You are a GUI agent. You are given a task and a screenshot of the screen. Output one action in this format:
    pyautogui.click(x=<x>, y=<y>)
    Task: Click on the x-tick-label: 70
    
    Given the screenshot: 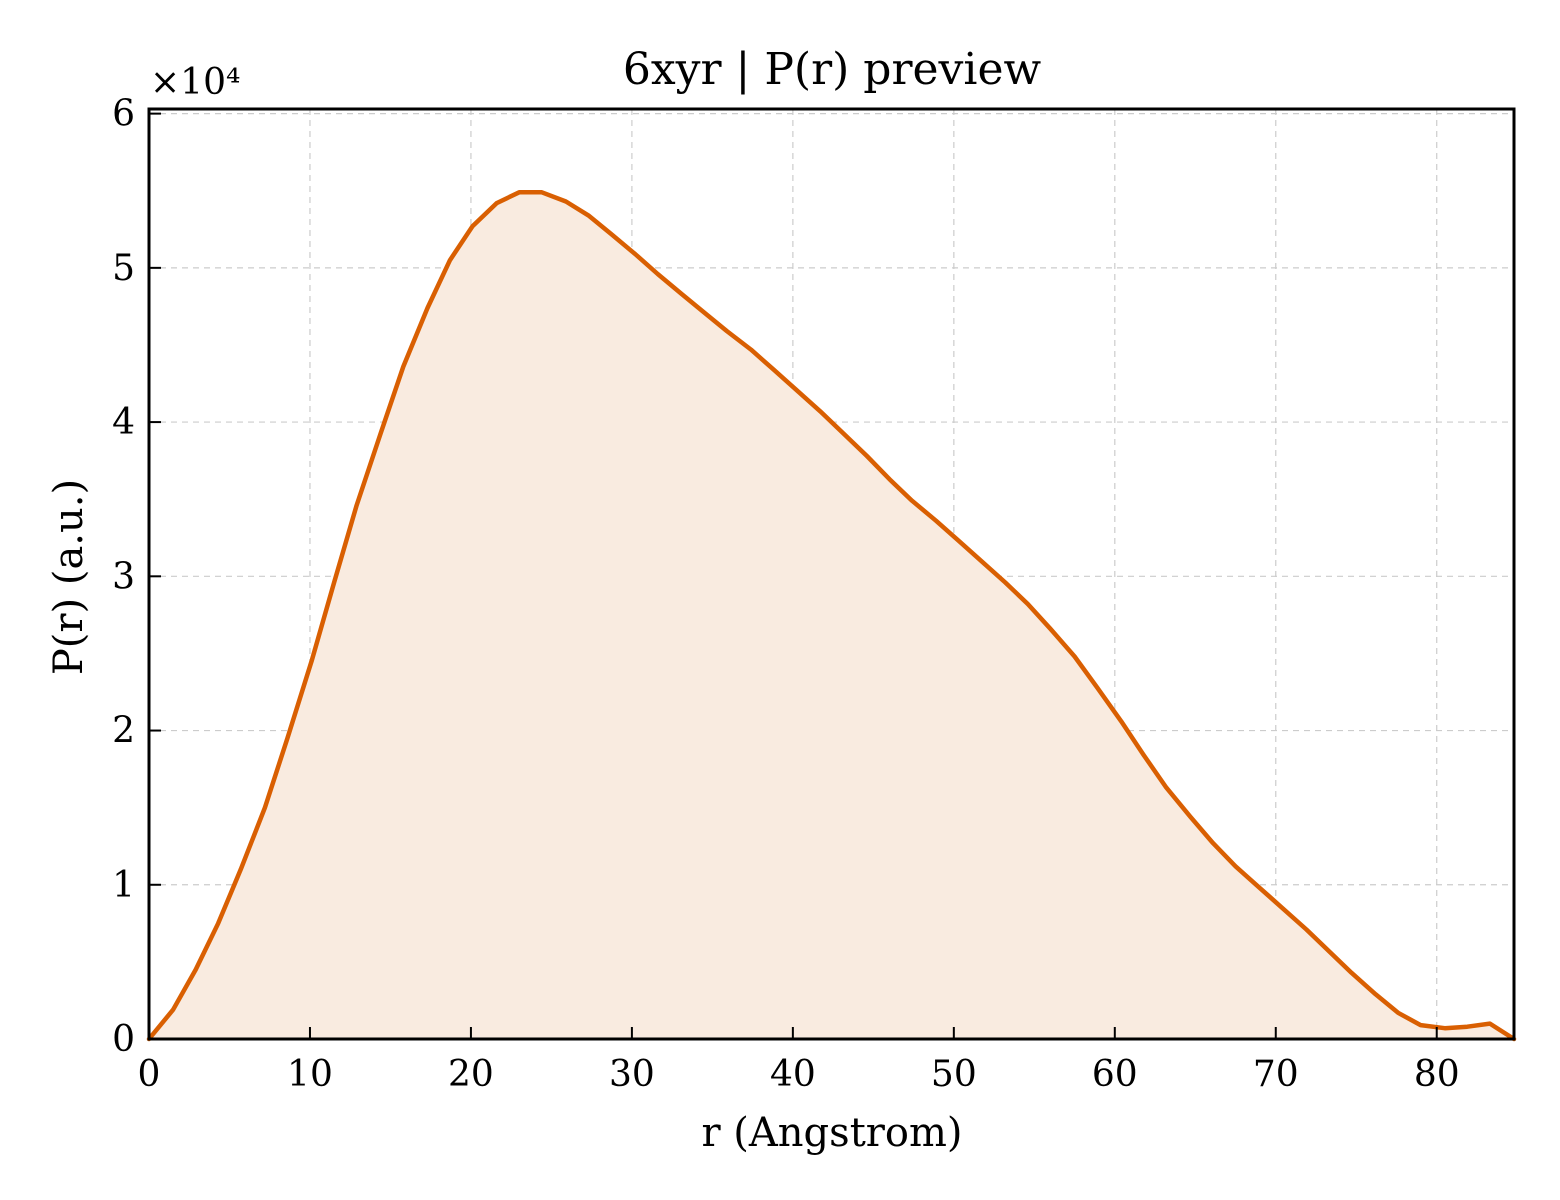 What is the action you would take?
    pyautogui.click(x=1276, y=1074)
    